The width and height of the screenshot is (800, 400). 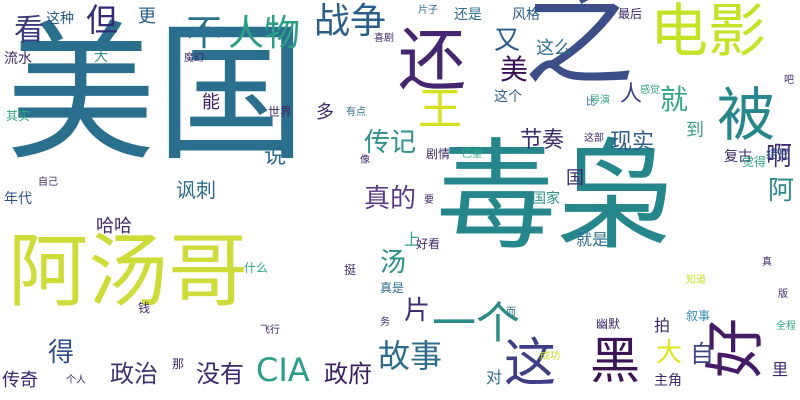 What do you see at coordinates (778, 154) in the screenshot?
I see `word: 结局` at bounding box center [778, 154].